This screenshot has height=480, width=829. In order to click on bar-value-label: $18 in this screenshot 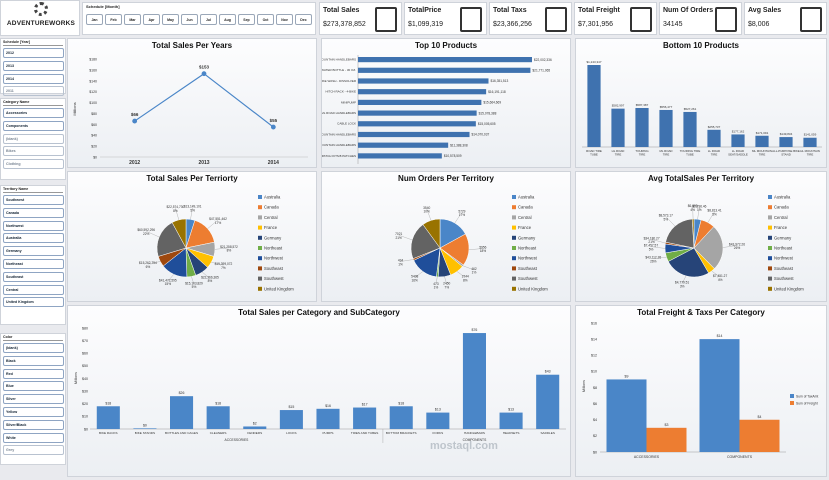, I will do `click(218, 403)`.